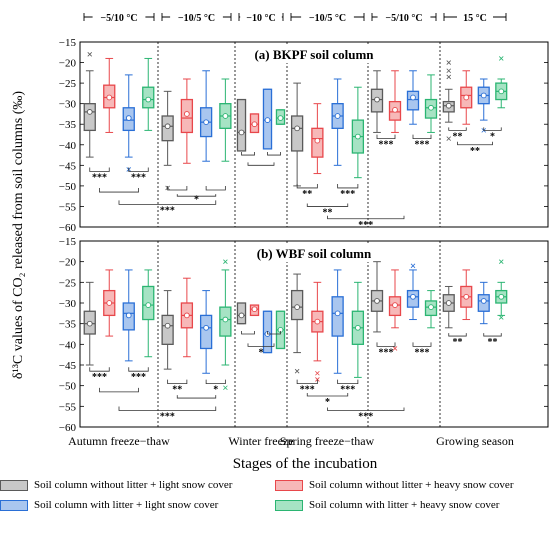 The width and height of the screenshot is (550, 540). Describe the element at coordinates (327, 402) in the screenshot. I see `significance-label: *` at that location.